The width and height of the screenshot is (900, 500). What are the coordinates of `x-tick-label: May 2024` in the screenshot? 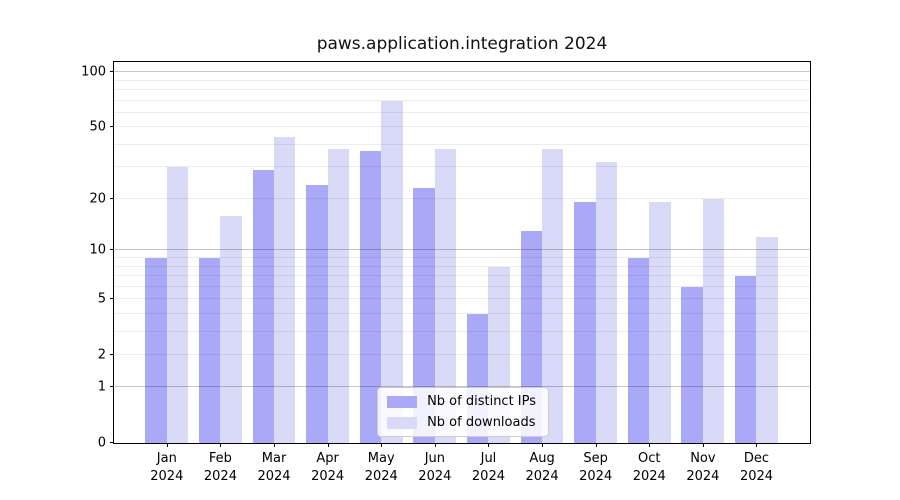 It's located at (381, 467).